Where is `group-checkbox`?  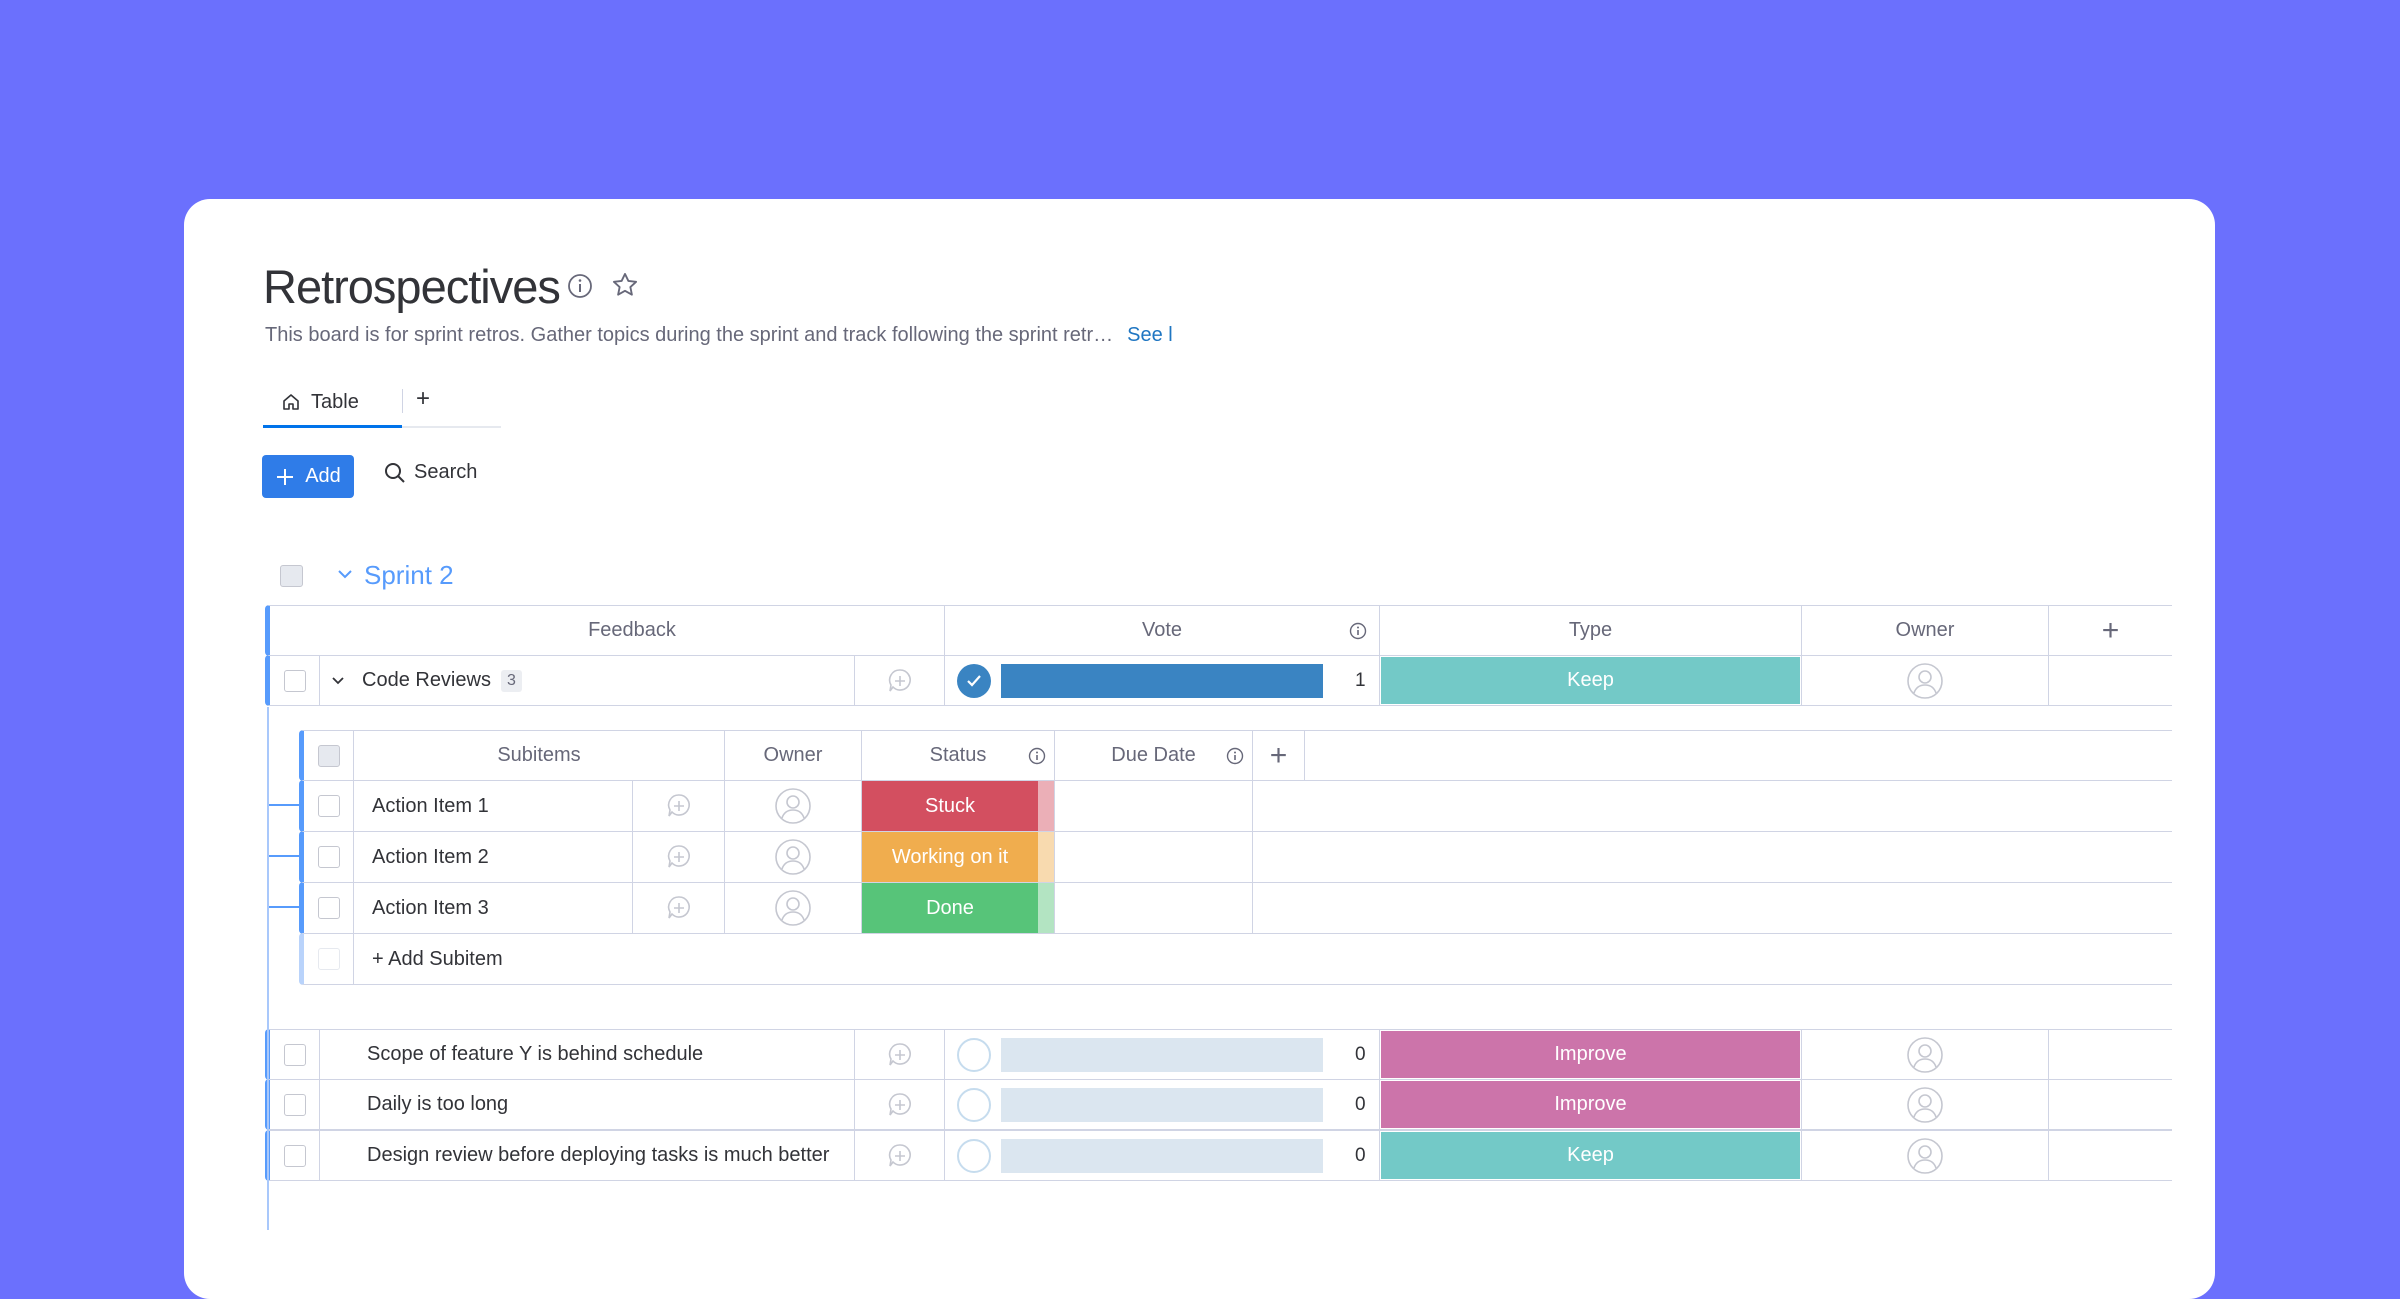
group-checkbox is located at coordinates (291, 576).